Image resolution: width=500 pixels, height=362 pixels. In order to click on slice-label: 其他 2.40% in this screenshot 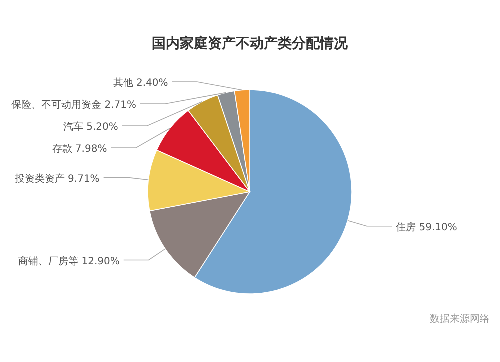, I will do `click(140, 83)`.